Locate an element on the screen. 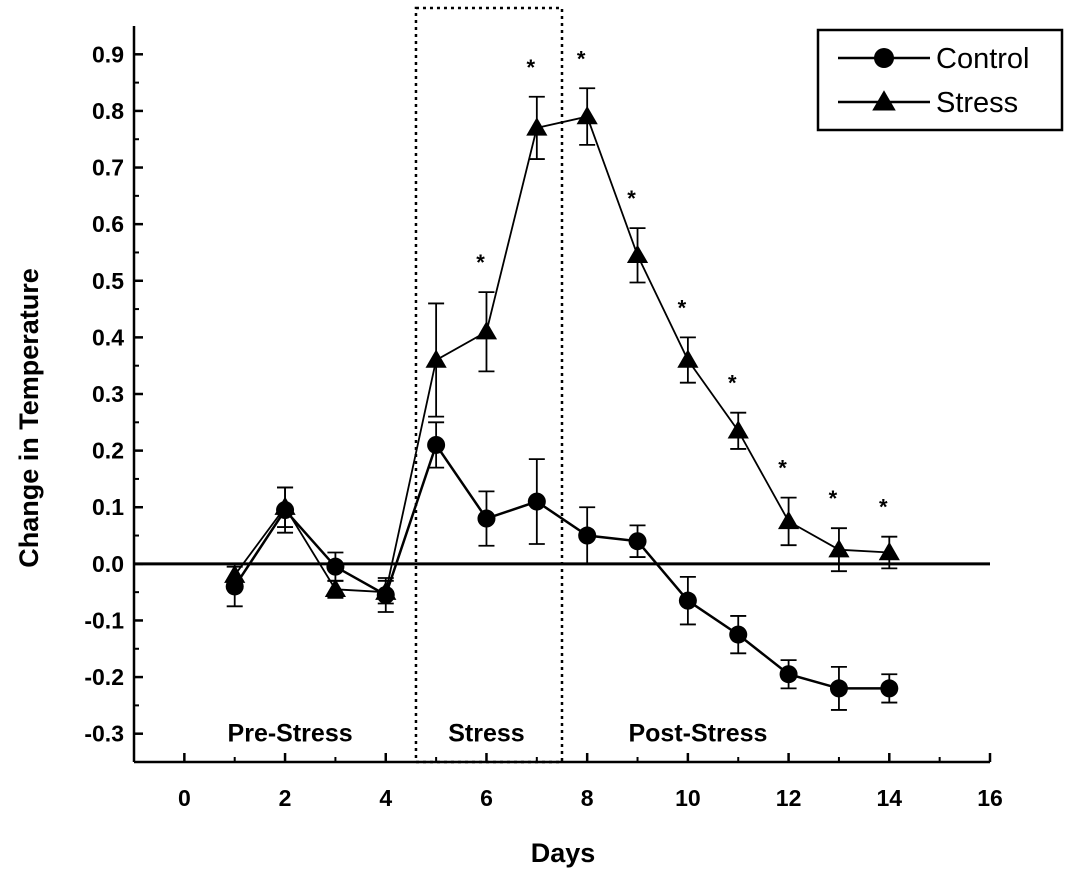  x-tick-label: 8 is located at coordinates (587, 798).